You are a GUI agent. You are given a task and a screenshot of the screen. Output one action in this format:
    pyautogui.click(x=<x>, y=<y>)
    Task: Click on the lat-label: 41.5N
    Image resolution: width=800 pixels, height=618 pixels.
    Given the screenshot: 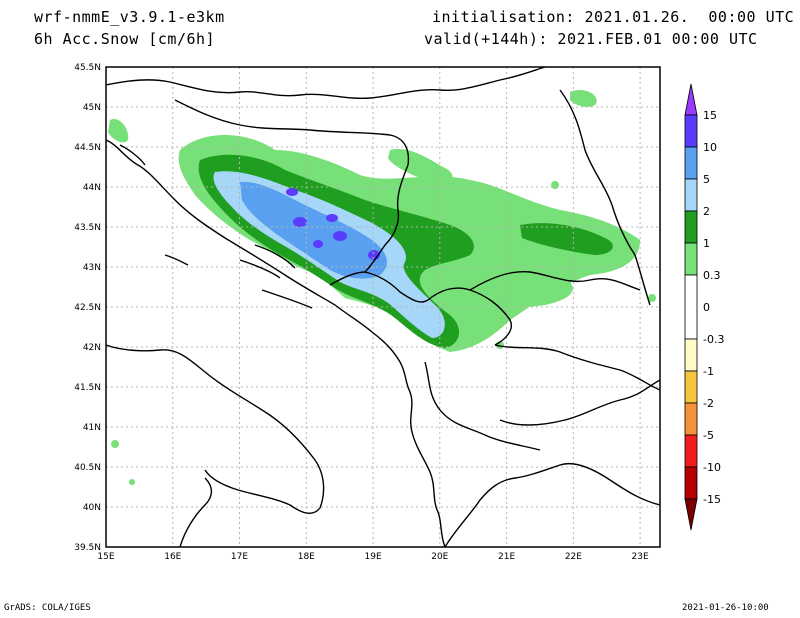 What is the action you would take?
    pyautogui.click(x=87, y=388)
    